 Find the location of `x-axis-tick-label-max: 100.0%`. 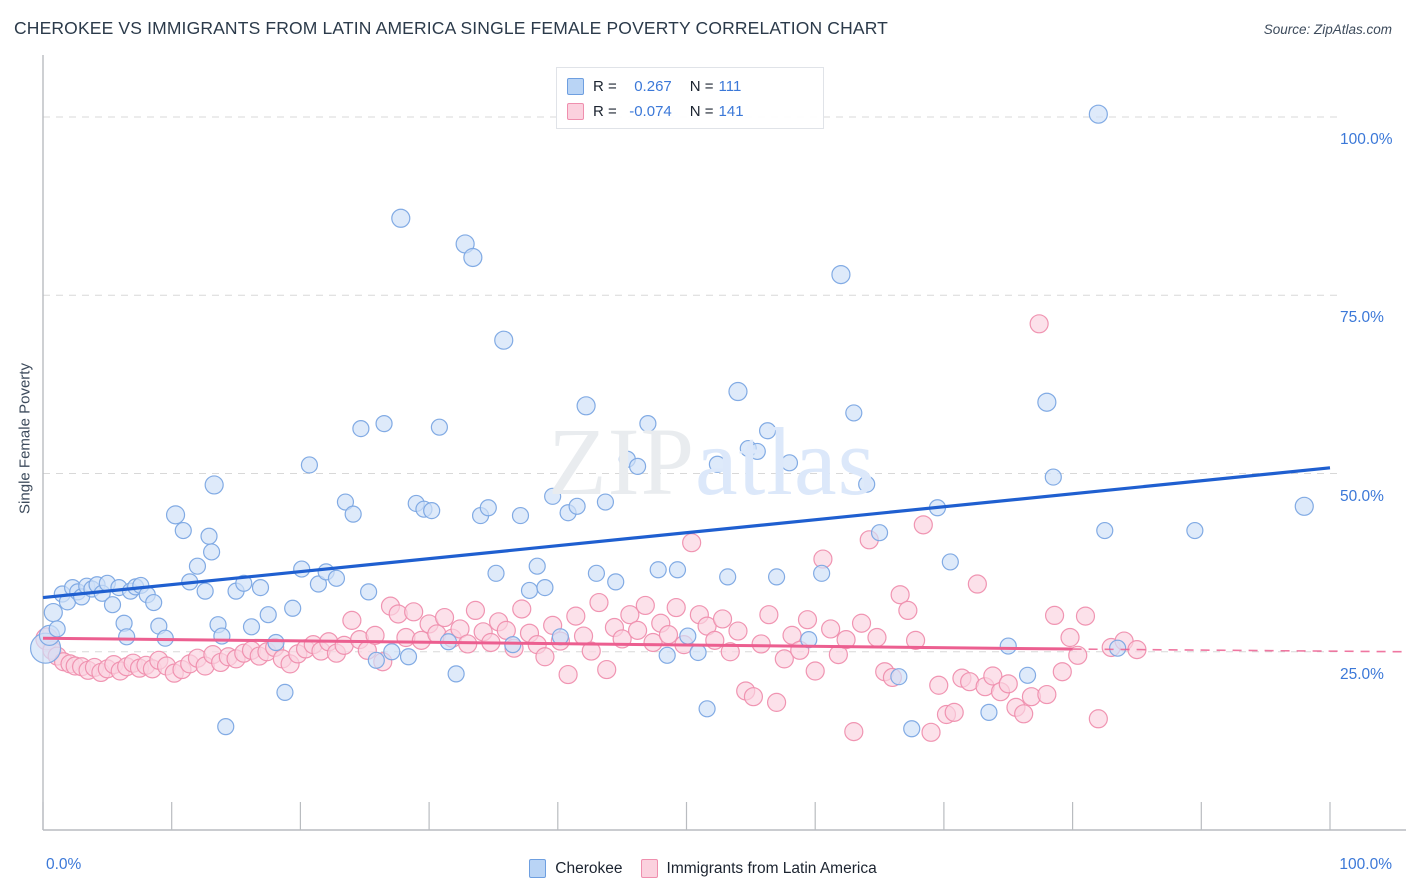

x-axis-tick-label-max: 100.0% is located at coordinates (1365, 864).